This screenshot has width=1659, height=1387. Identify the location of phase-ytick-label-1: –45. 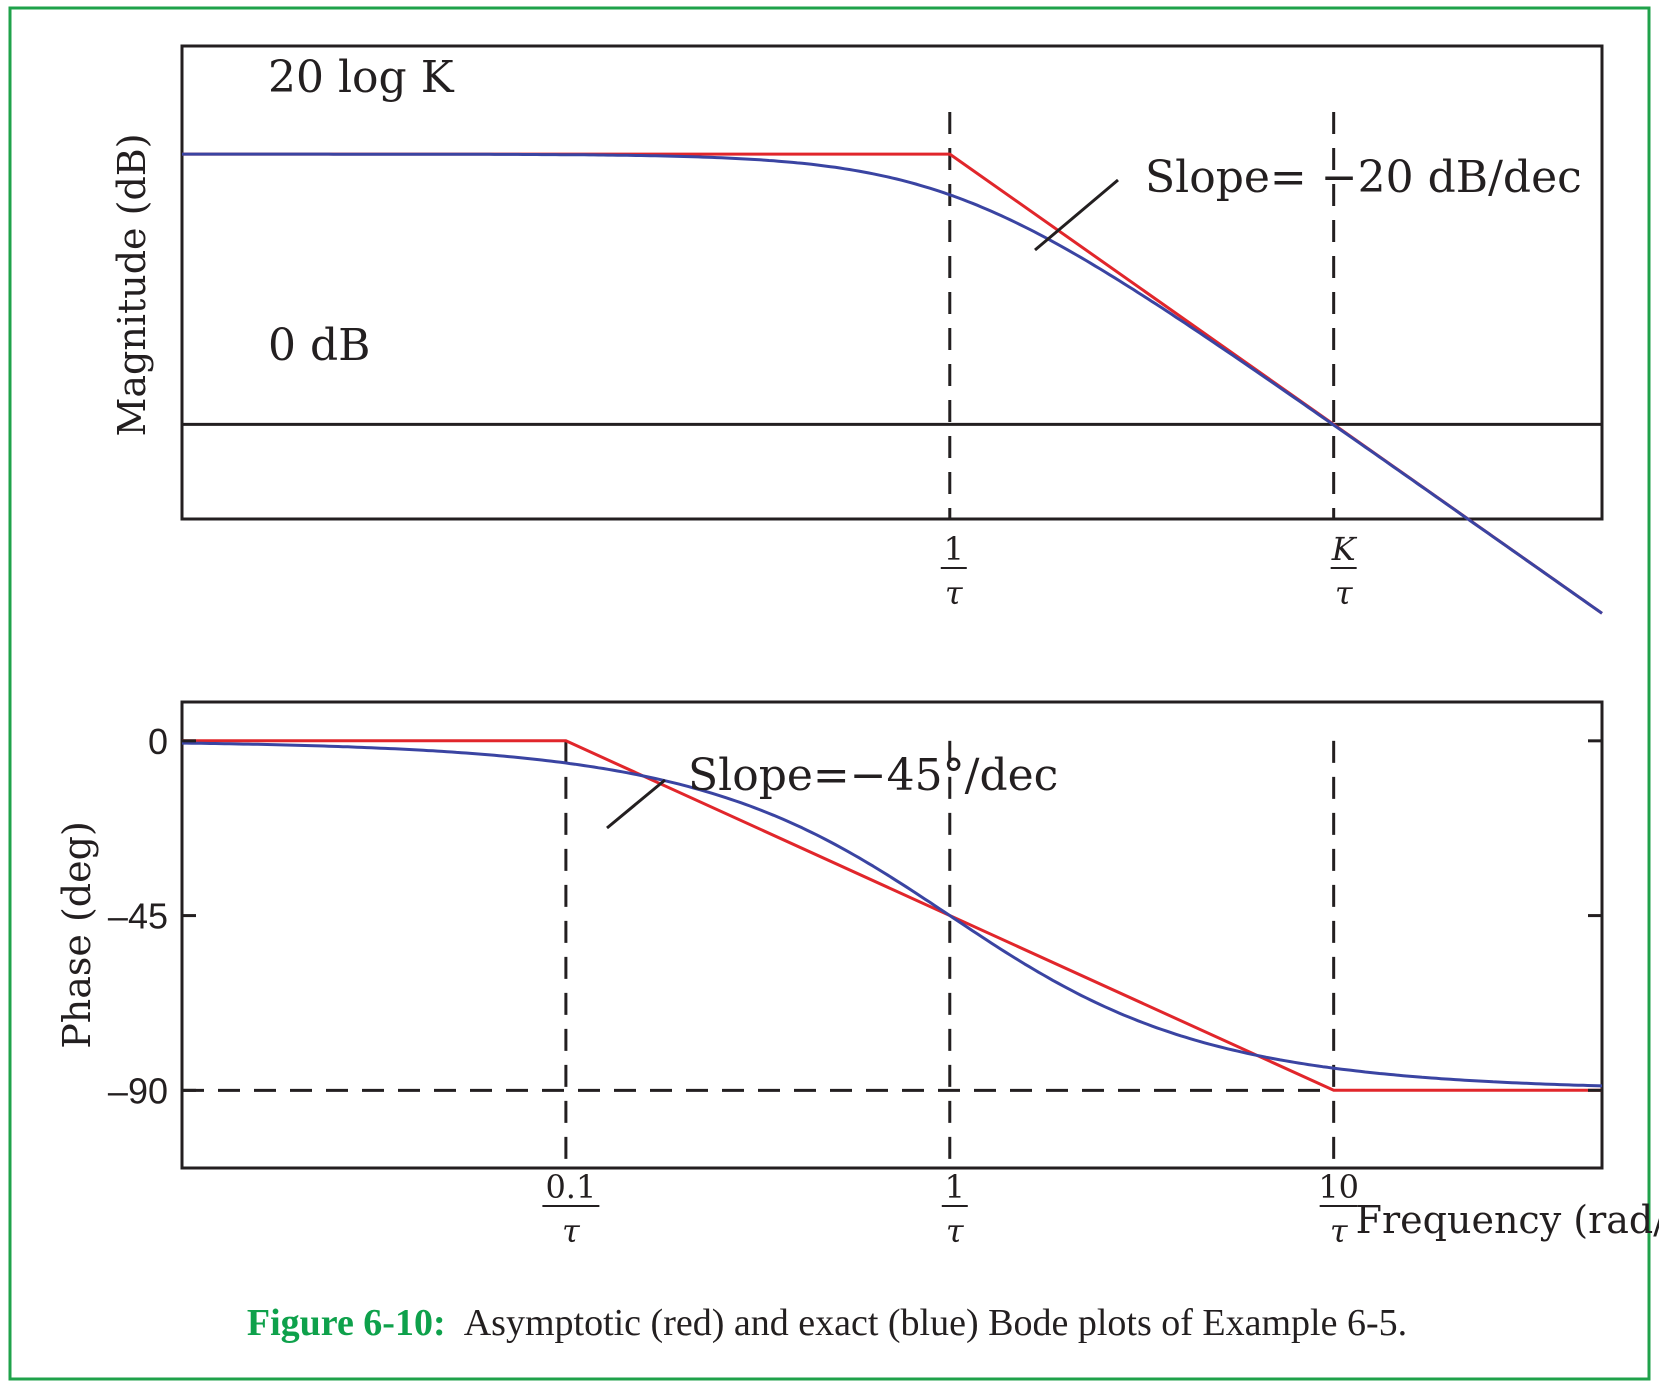
(138, 916).